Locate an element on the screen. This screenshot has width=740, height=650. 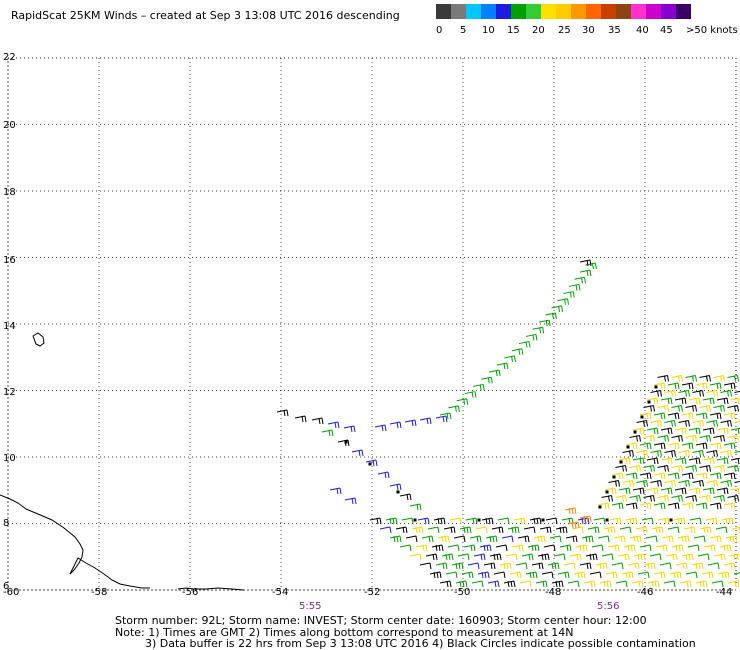
x-tick-label: -44 is located at coordinates (724, 592).